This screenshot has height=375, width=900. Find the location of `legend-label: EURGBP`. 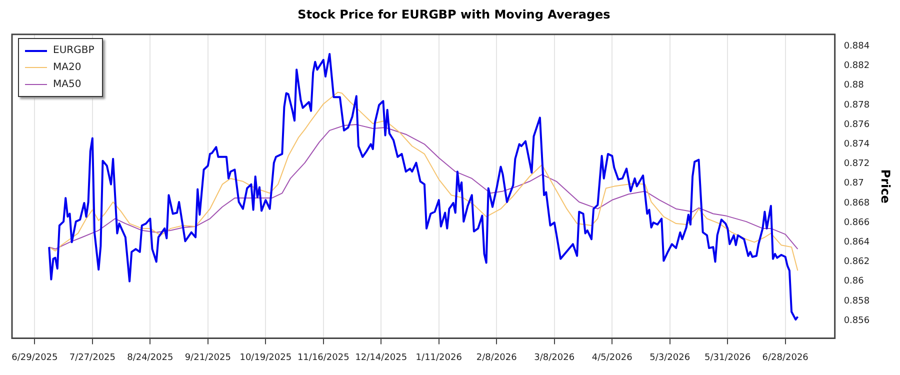

legend-label: EURGBP is located at coordinates (73, 50).